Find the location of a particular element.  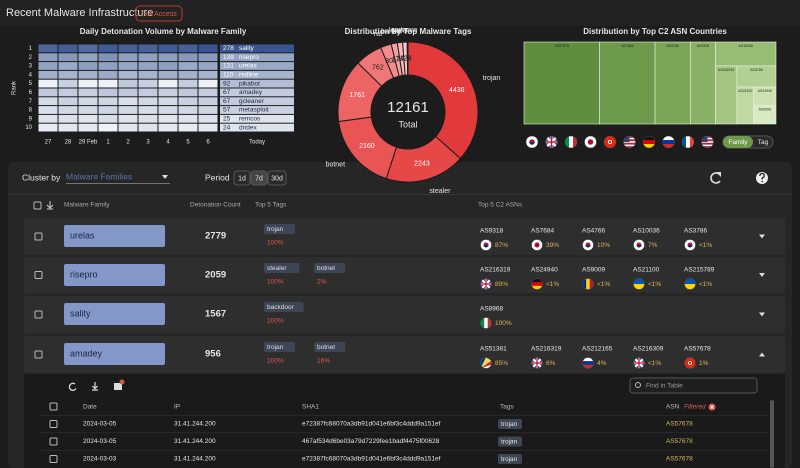

tag-name: backdoor is located at coordinates (281, 307).